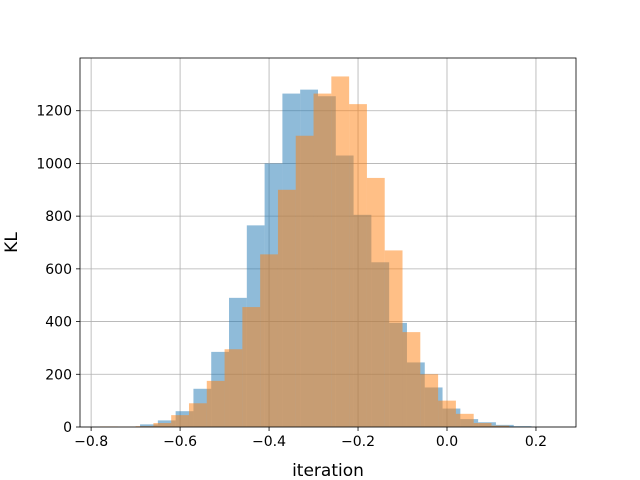 This screenshot has height=480, width=640. What do you see at coordinates (58, 323) in the screenshot?
I see `y-tick-label: 400` at bounding box center [58, 323].